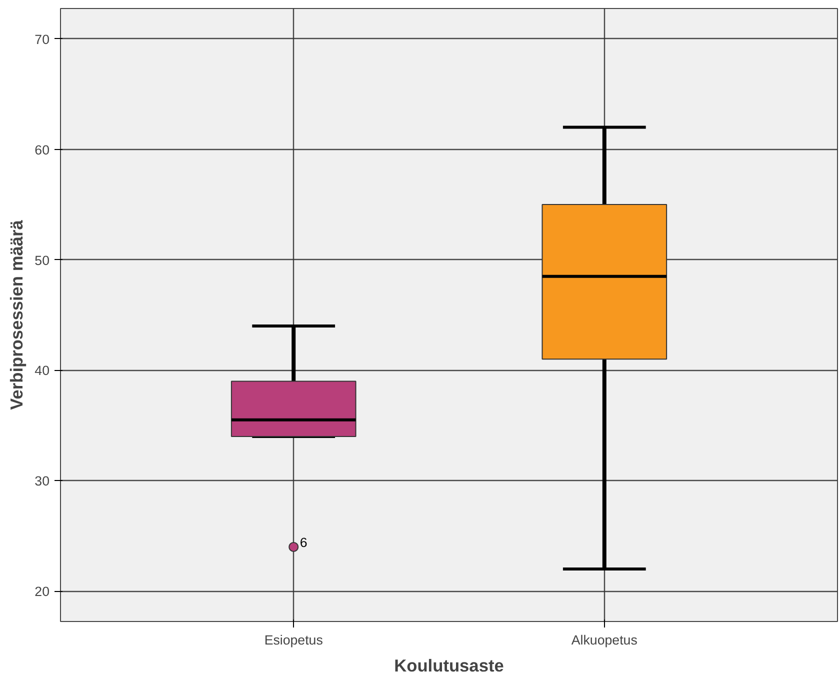  Describe the element at coordinates (604, 640) in the screenshot. I see `x-tick-label: Alkuopetus` at that location.